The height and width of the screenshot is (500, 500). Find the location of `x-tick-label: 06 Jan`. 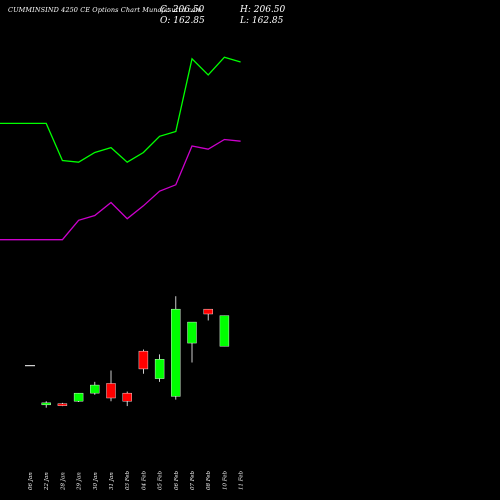

x-tick-label: 06 Jan is located at coordinates (31, 481).